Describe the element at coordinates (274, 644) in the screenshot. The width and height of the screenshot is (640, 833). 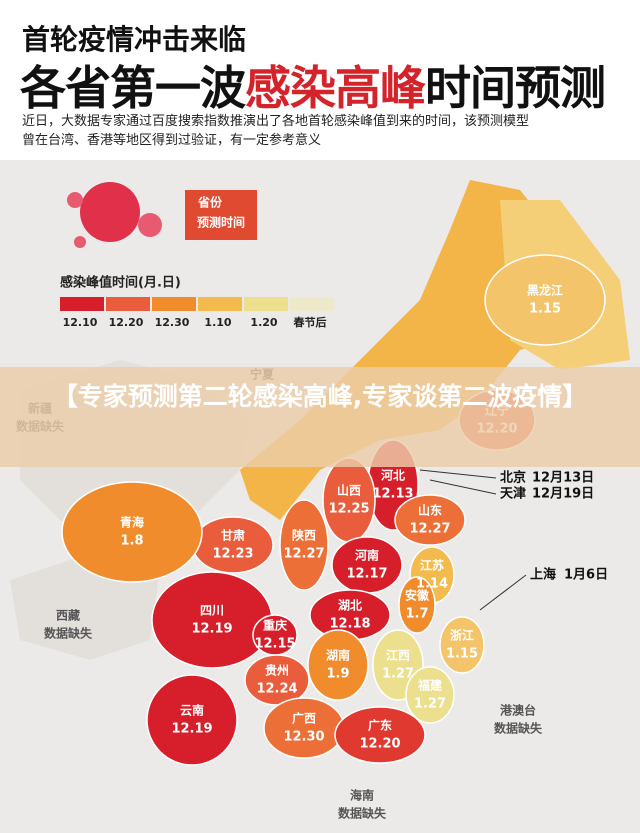
I see `province-date: 12.15` at that location.